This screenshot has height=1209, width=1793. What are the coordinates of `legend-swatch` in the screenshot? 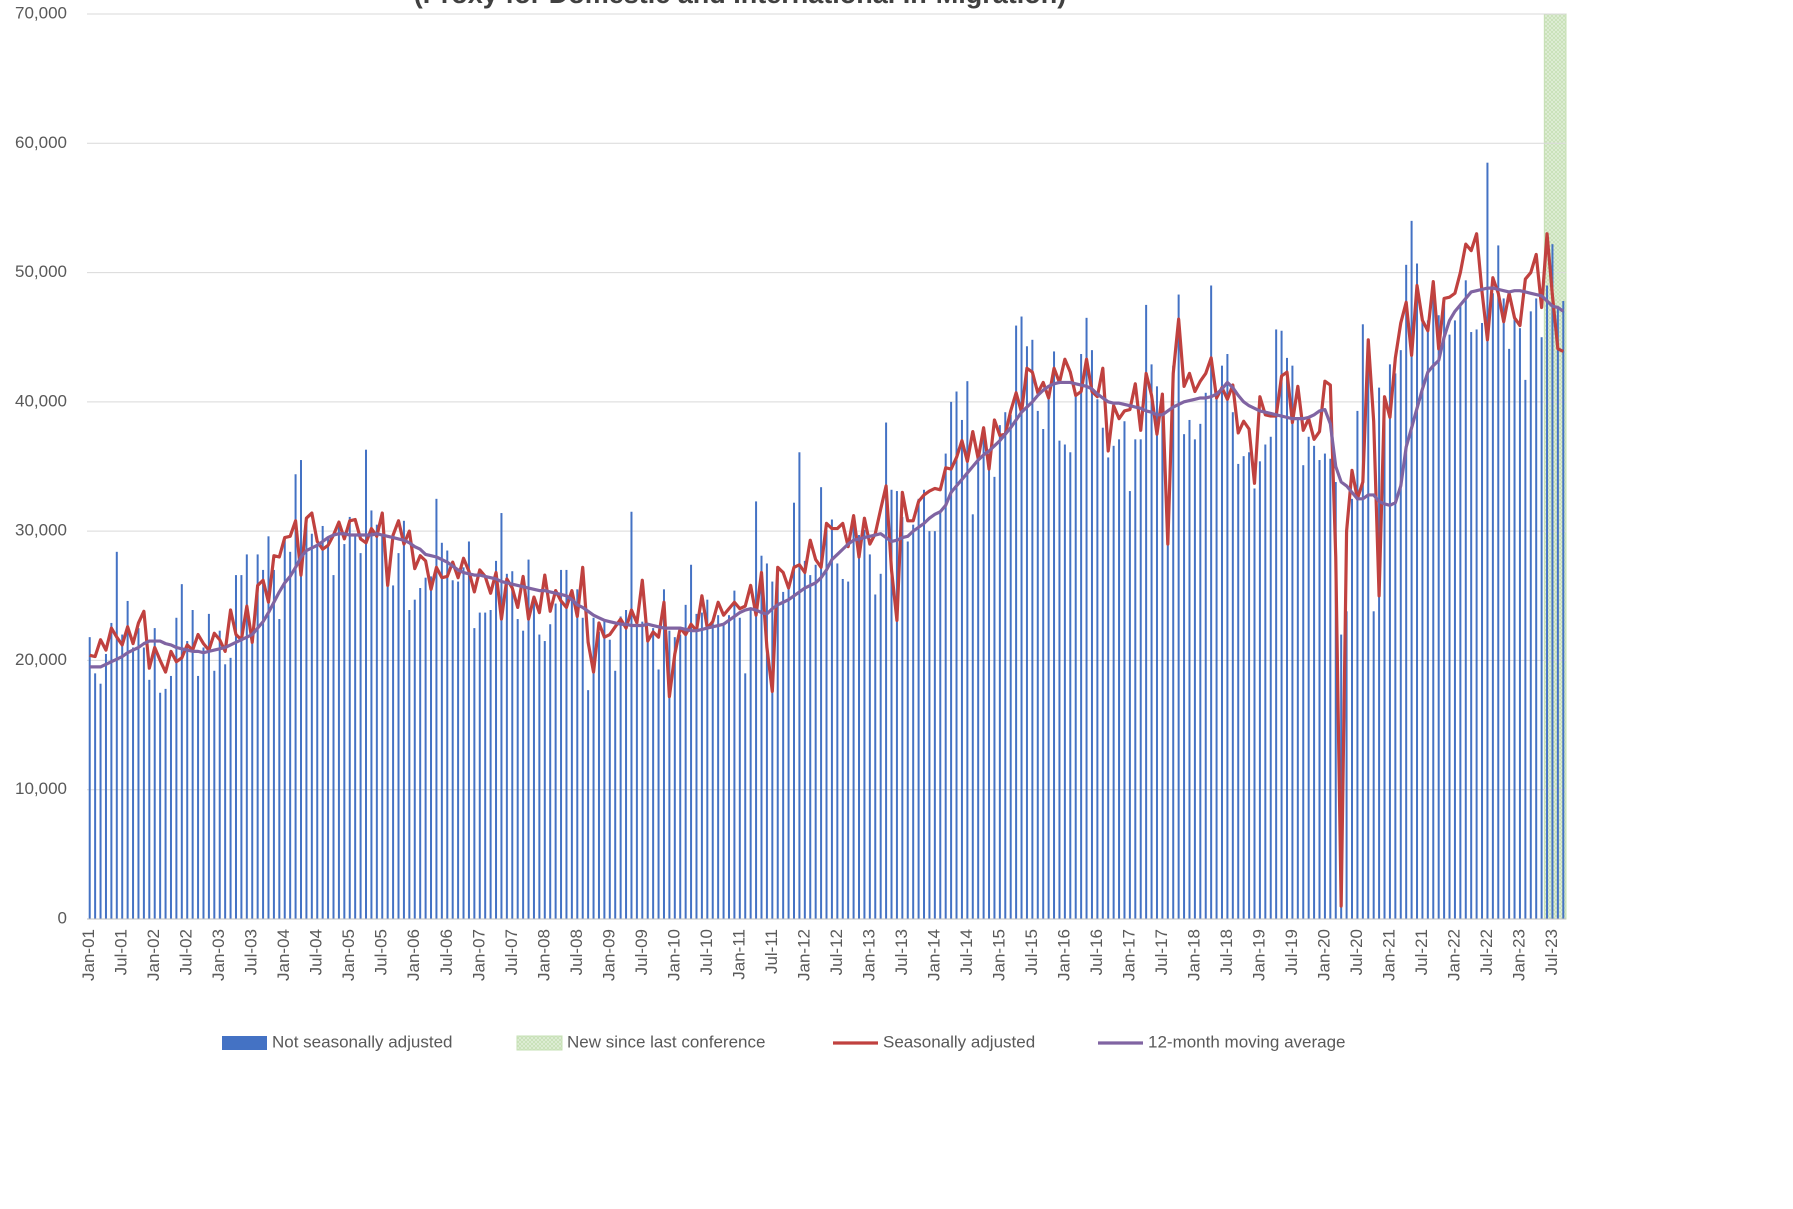 It's located at (539, 1043).